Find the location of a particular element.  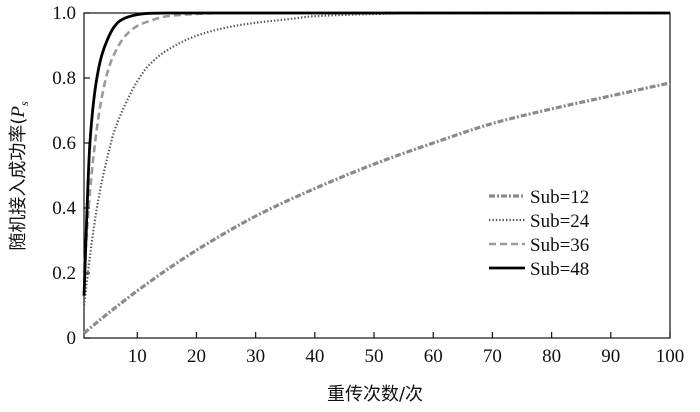

legend-entry: Sub=36 is located at coordinates (539, 245).